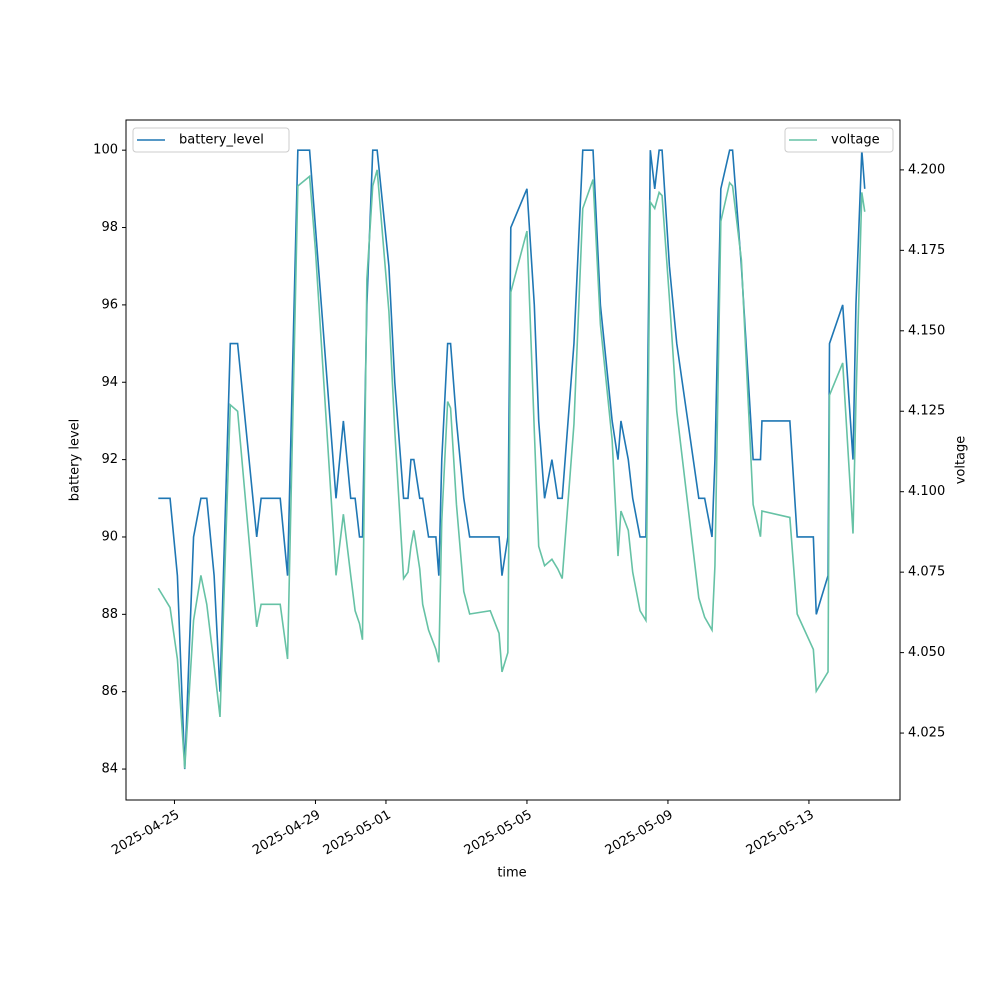 The width and height of the screenshot is (1000, 1004). Describe the element at coordinates (75, 460) in the screenshot. I see `y-axis-label: battery level` at that location.